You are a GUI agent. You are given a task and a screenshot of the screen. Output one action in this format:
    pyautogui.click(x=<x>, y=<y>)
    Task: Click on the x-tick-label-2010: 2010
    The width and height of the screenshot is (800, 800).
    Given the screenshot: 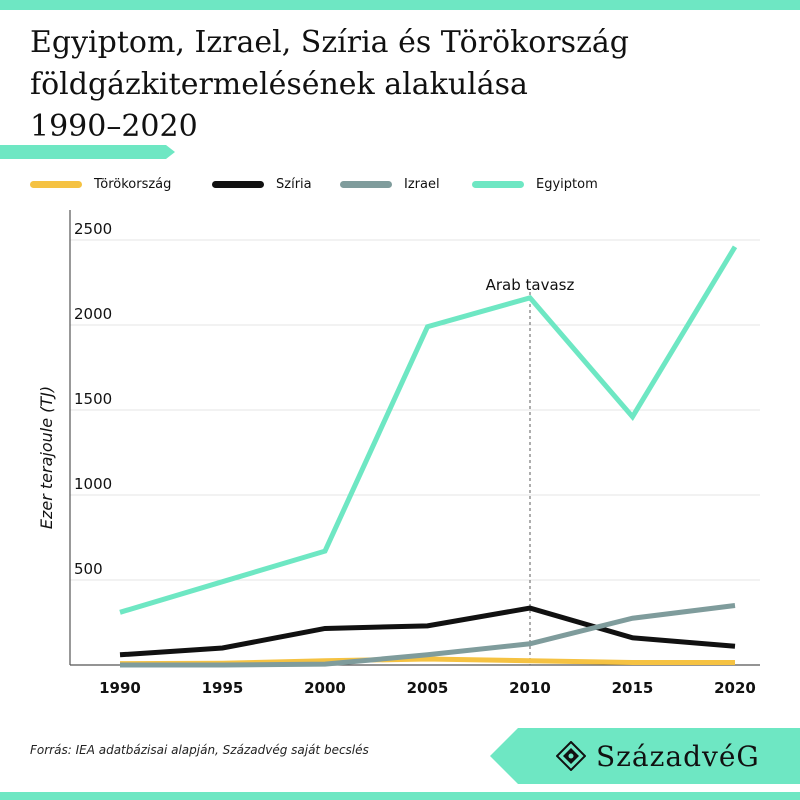 What is the action you would take?
    pyautogui.click(x=530, y=688)
    